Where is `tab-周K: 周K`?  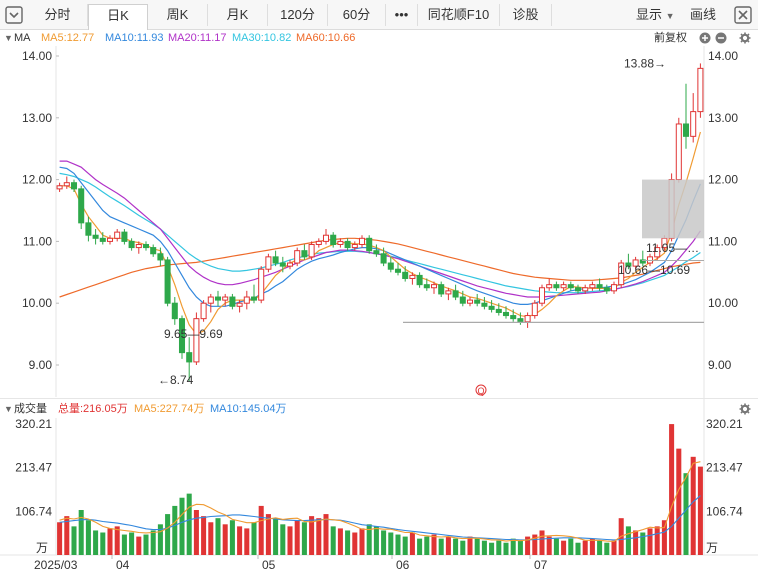
tab-周K: 周K is located at coordinates (178, 15).